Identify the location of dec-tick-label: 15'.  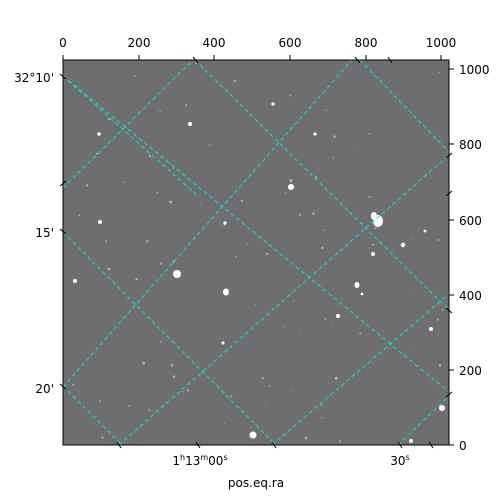
(44, 233).